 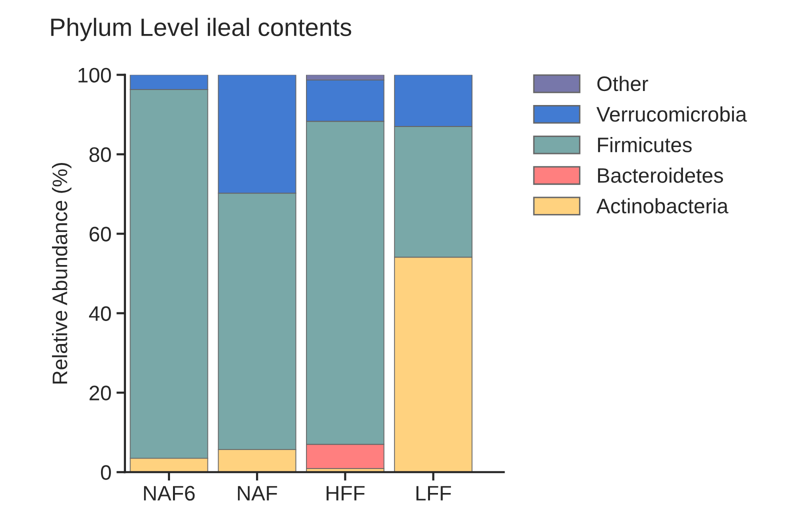 What do you see at coordinates (622, 84) in the screenshot?
I see `legend-label: Other` at bounding box center [622, 84].